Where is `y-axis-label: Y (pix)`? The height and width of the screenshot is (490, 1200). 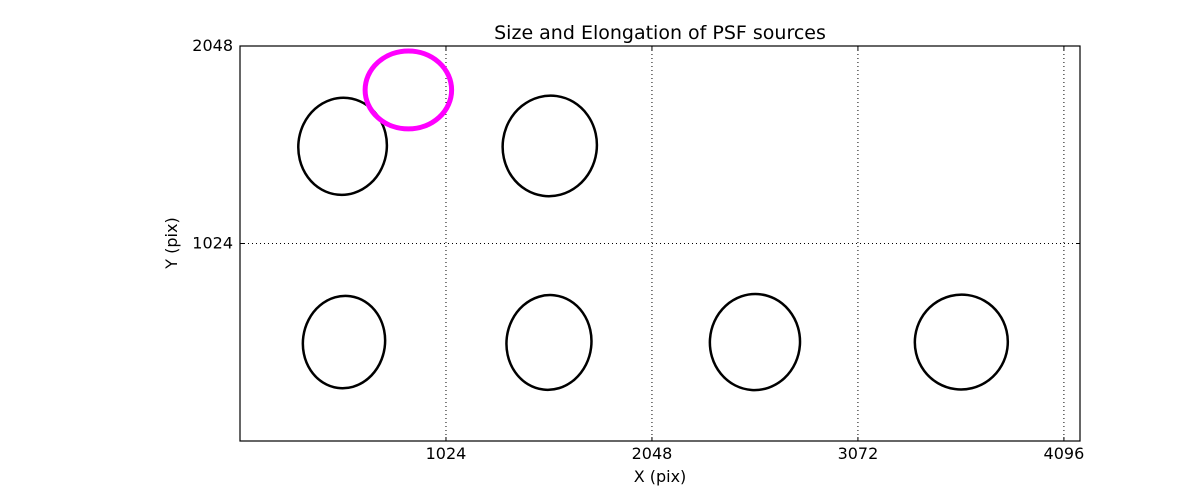
y-axis-label: Y (pix) is located at coordinates (171, 243).